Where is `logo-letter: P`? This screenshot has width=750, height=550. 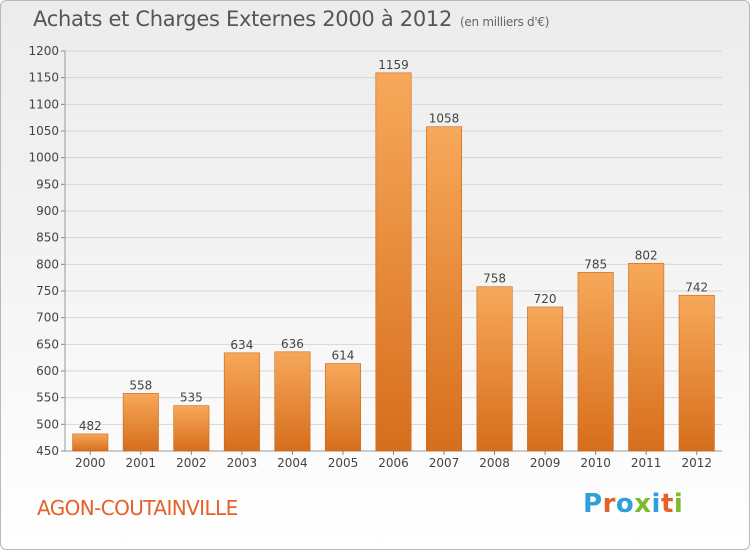
logo-letter: P is located at coordinates (593, 504).